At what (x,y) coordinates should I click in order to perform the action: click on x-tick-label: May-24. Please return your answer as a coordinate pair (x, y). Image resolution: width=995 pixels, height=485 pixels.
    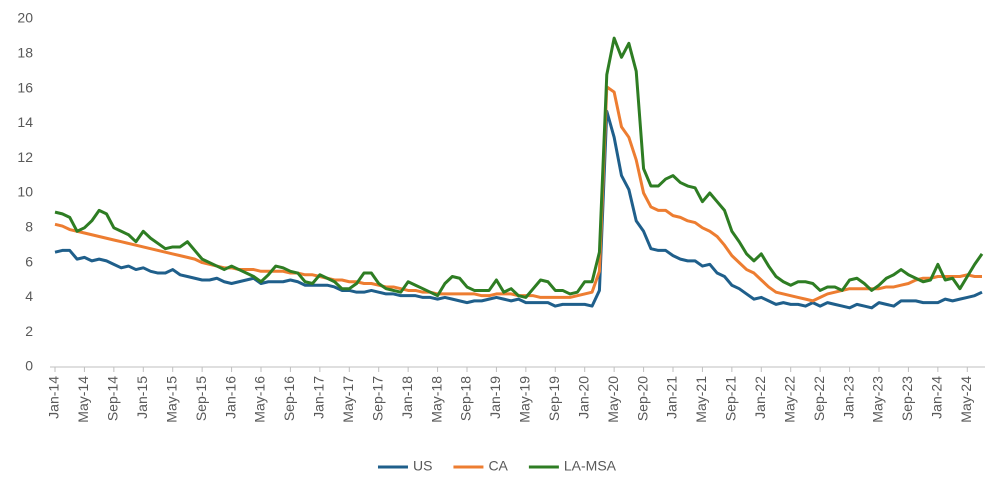
    Looking at the image, I should click on (966, 399).